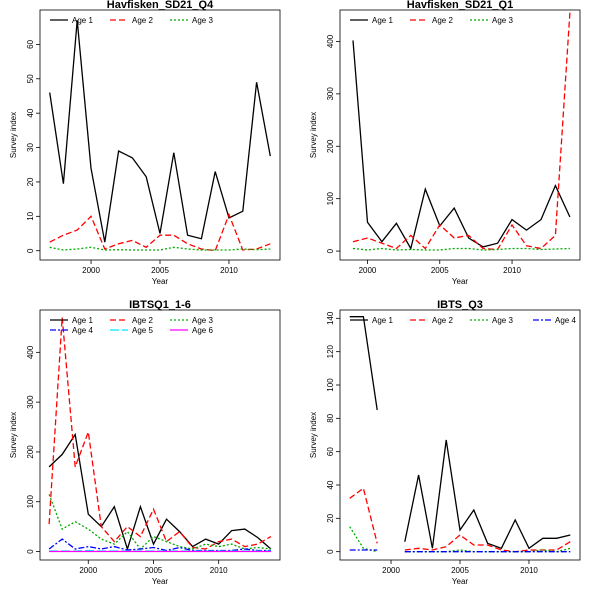 This screenshot has height=600, width=600. I want to click on legend-label: Age 5, so click(142, 330).